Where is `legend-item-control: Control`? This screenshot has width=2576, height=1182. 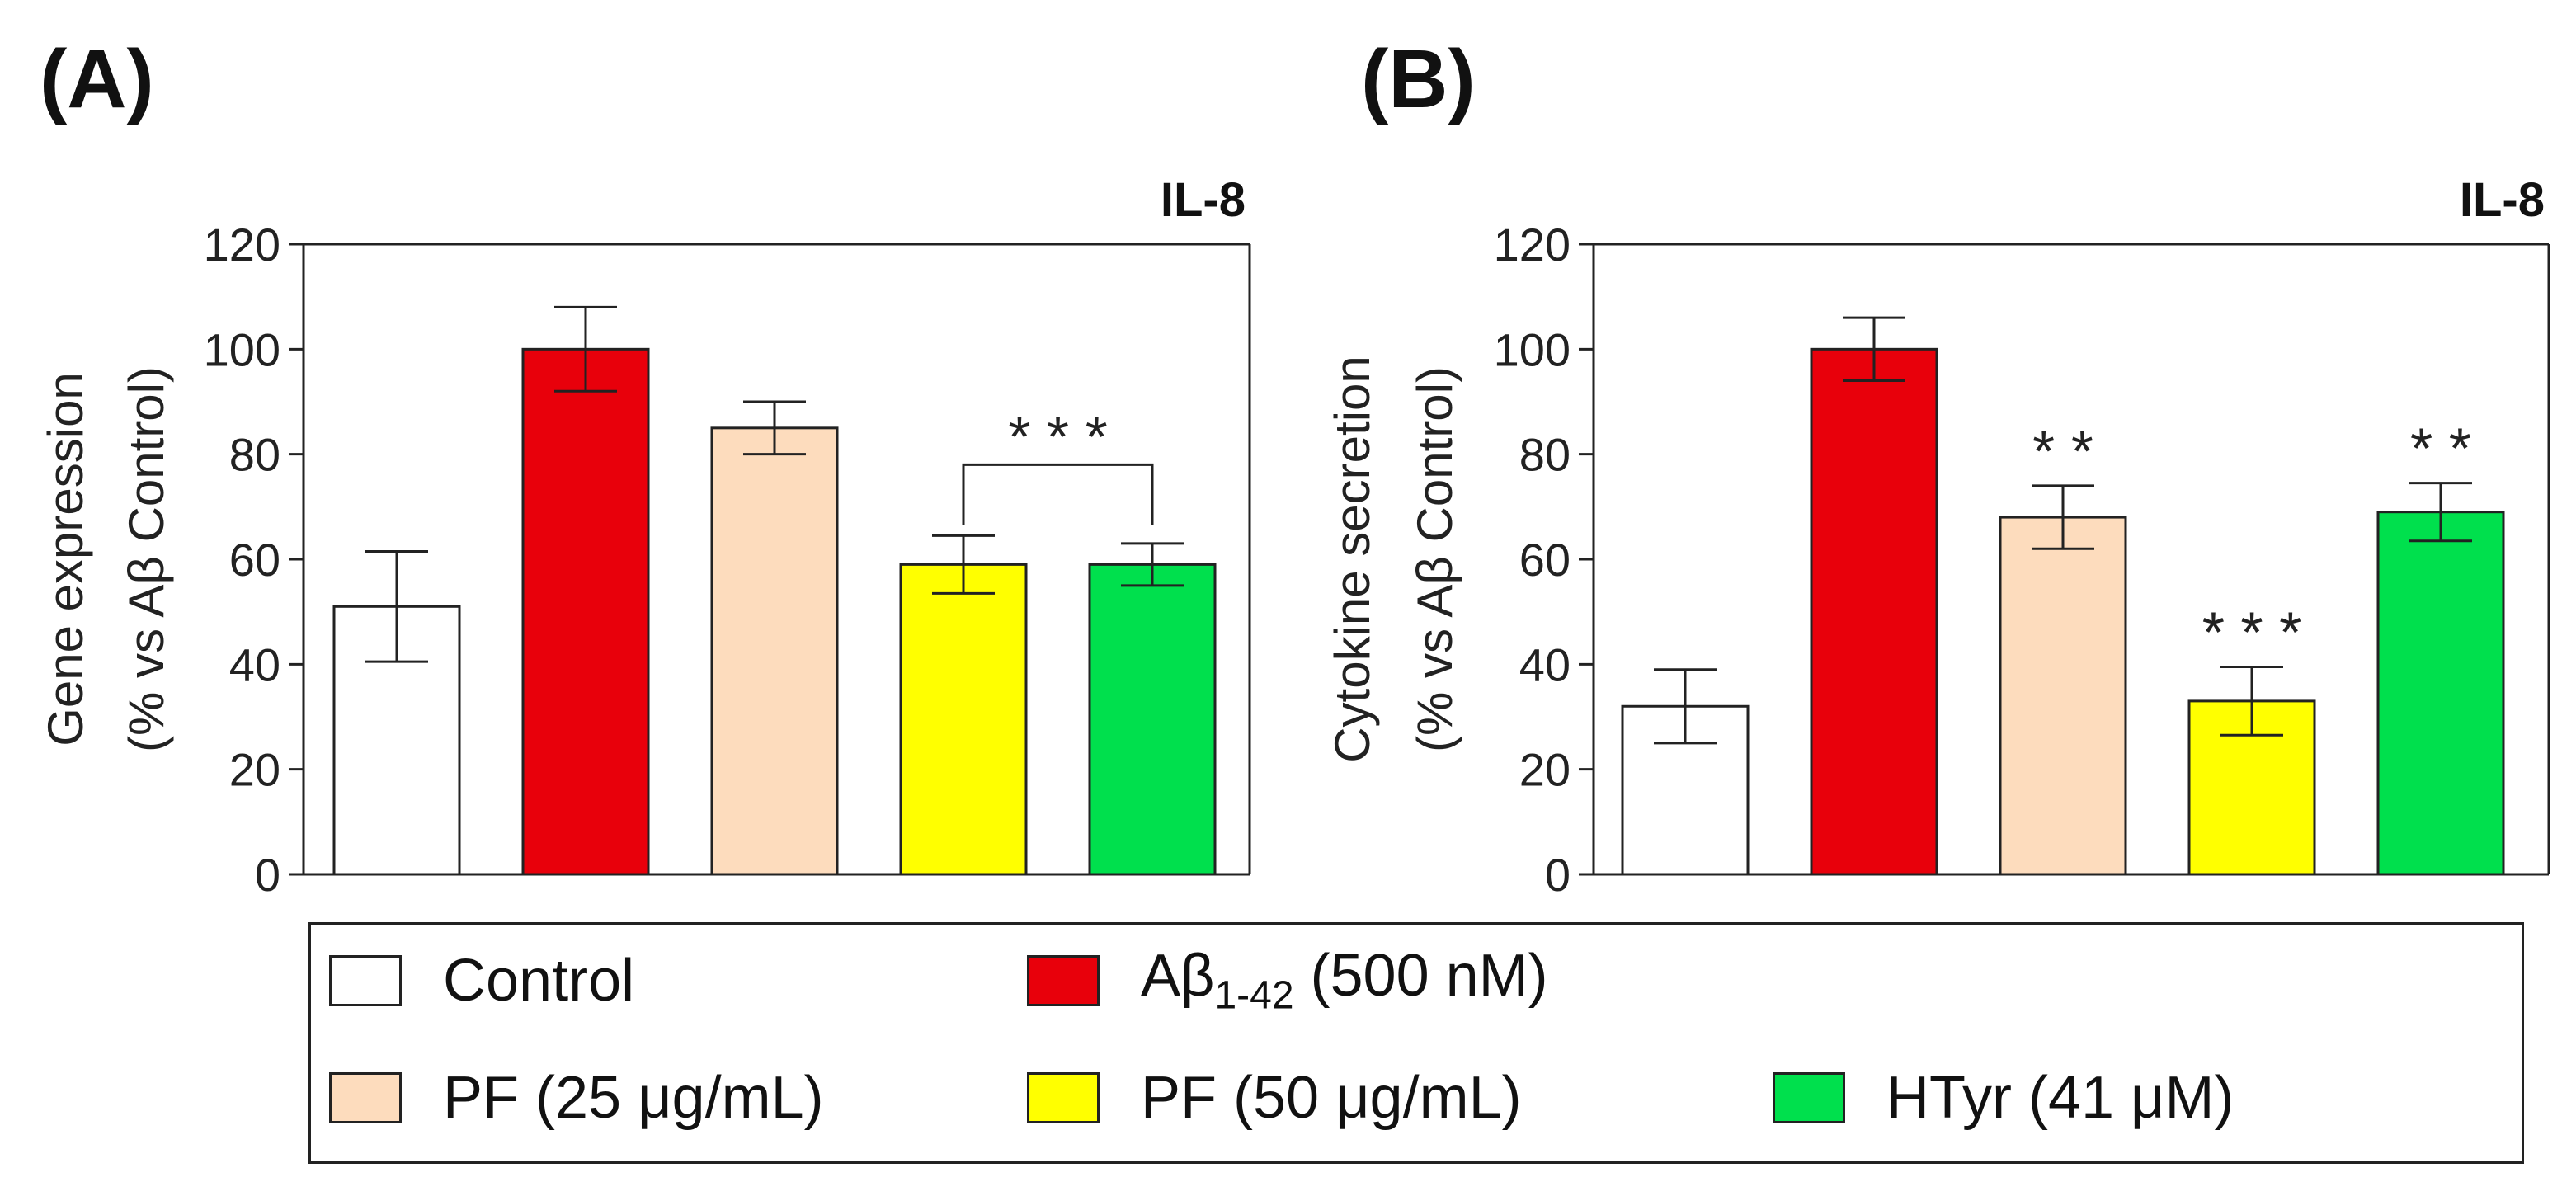 legend-item-control: Control is located at coordinates (481, 981).